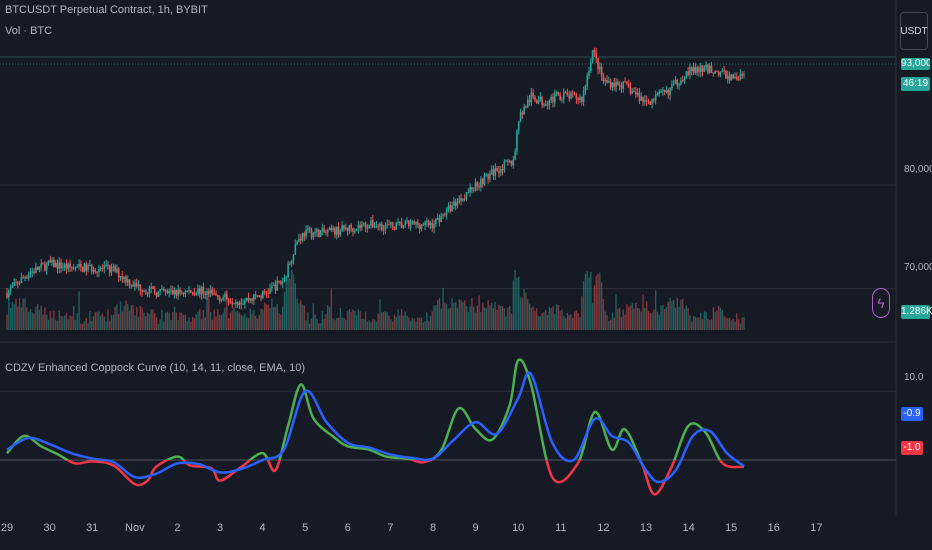 The image size is (932, 550). Describe the element at coordinates (914, 31) in the screenshot. I see `currency-button: USDT` at that location.